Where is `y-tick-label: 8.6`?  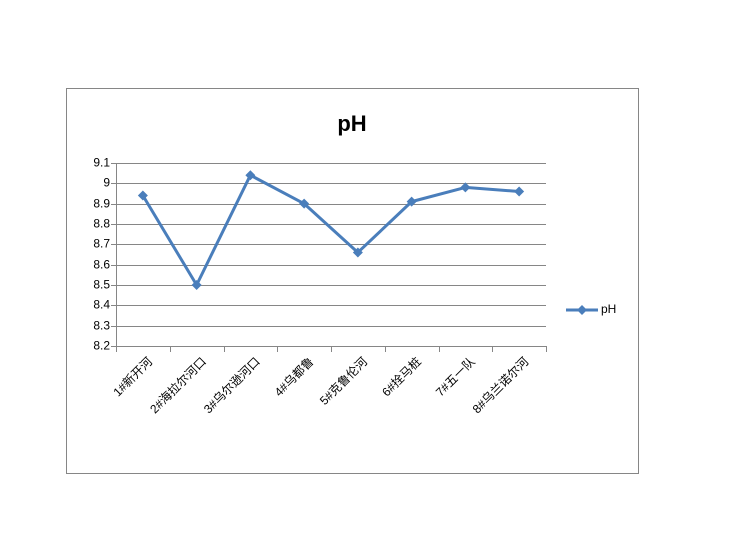
y-tick-label: 8.6 is located at coordinates (101, 265).